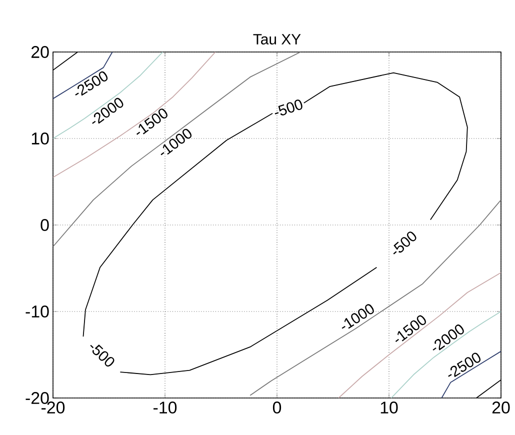 Image resolution: width=515 pixels, height=435 pixels. I want to click on y-tick-label: -10, so click(37, 312).